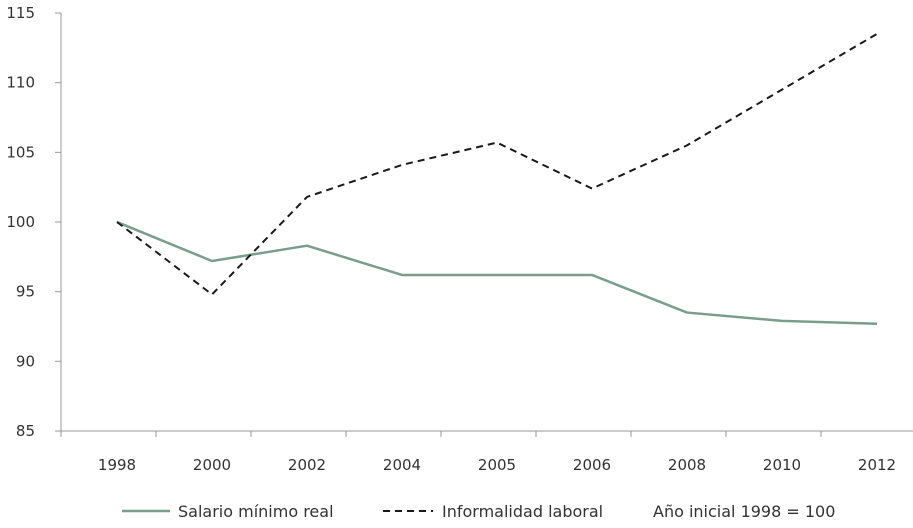  Describe the element at coordinates (307, 465) in the screenshot. I see `x-tick-label: 2002` at that location.